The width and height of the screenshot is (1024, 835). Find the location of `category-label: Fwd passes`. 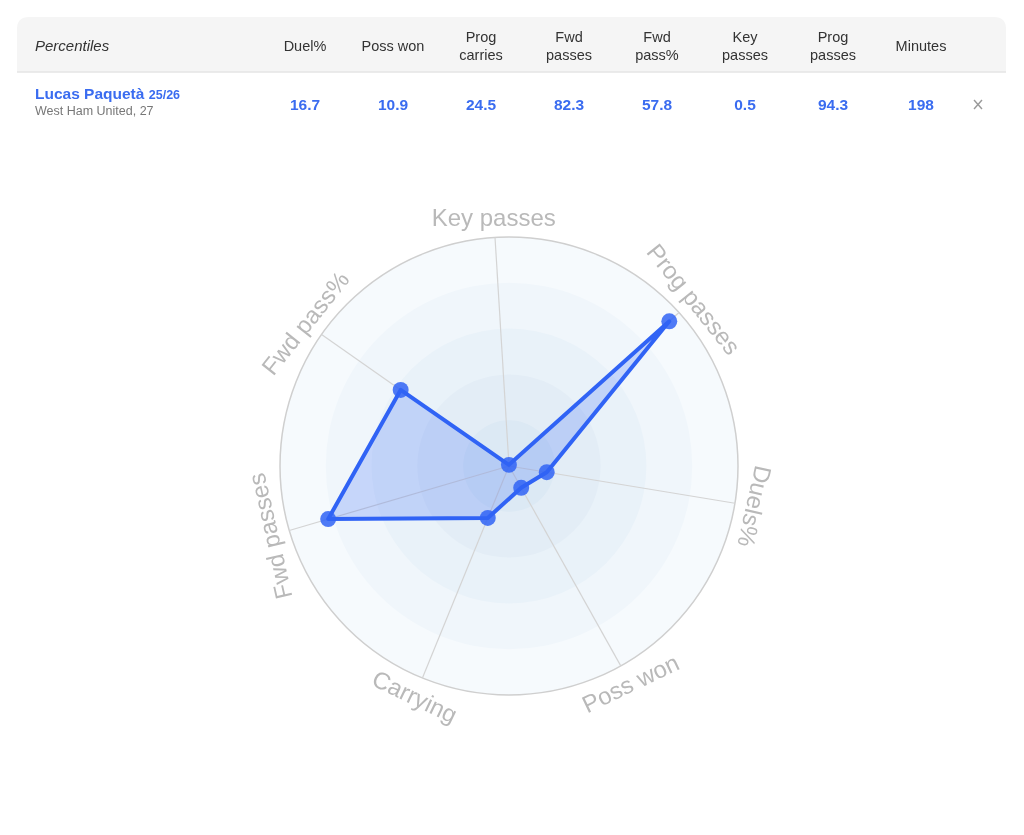

category-label: Fwd passes is located at coordinates (569, 45).